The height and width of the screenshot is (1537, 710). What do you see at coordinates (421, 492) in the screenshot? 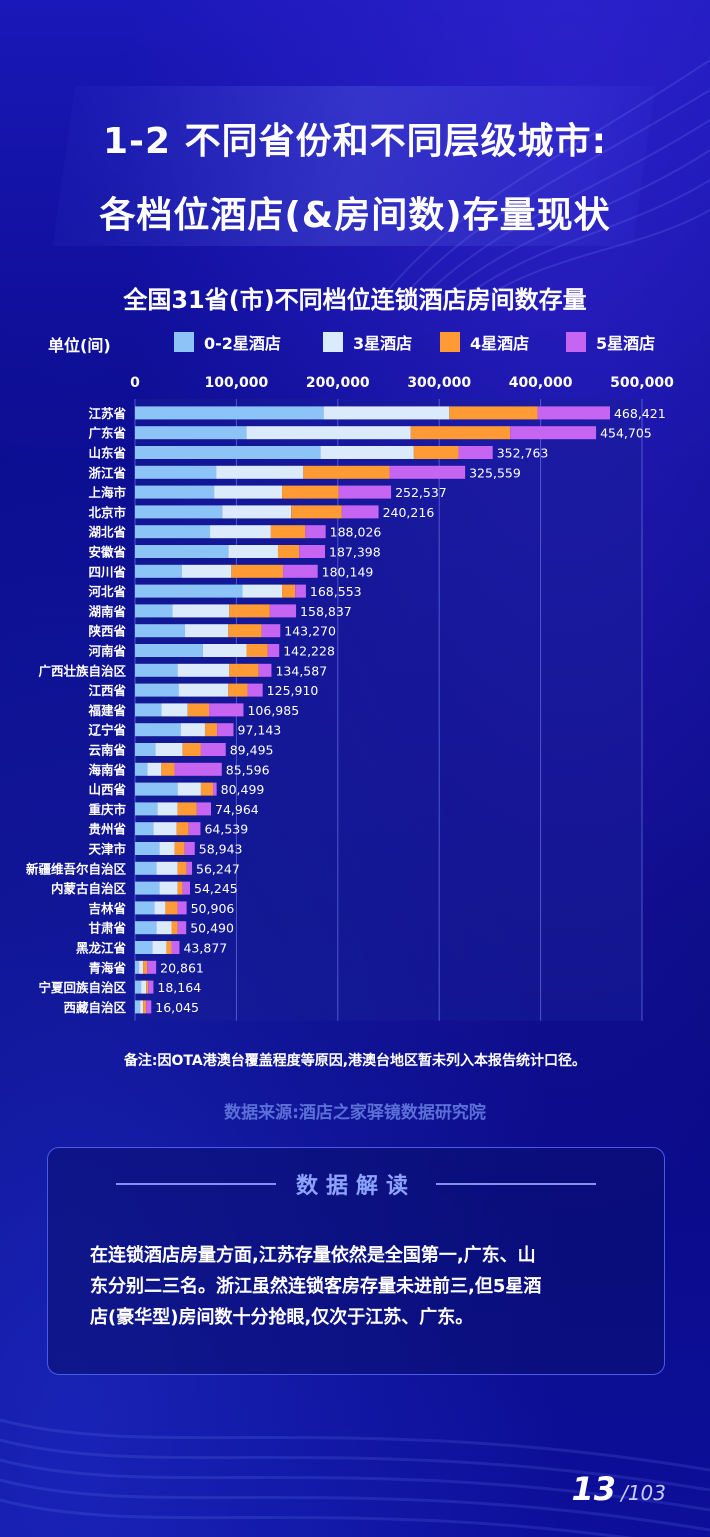
I see `bar-total-label: 252,537` at bounding box center [421, 492].